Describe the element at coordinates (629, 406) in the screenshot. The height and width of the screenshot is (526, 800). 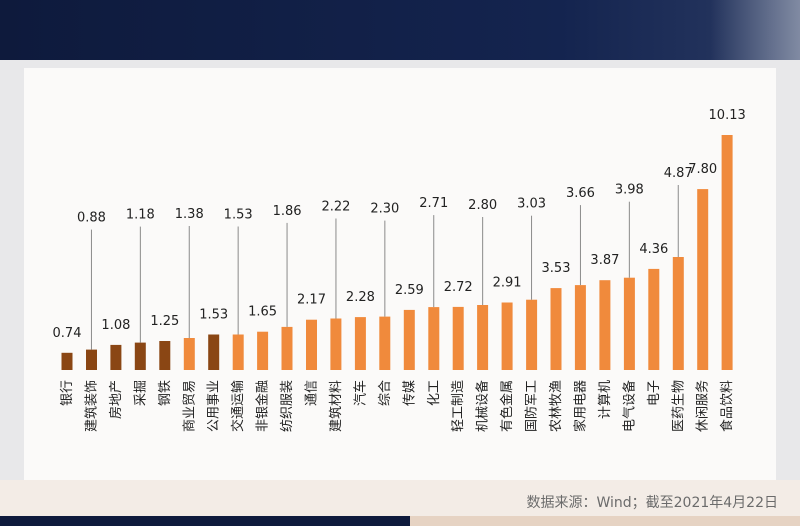
I see `category-label-24: 电气设备` at that location.